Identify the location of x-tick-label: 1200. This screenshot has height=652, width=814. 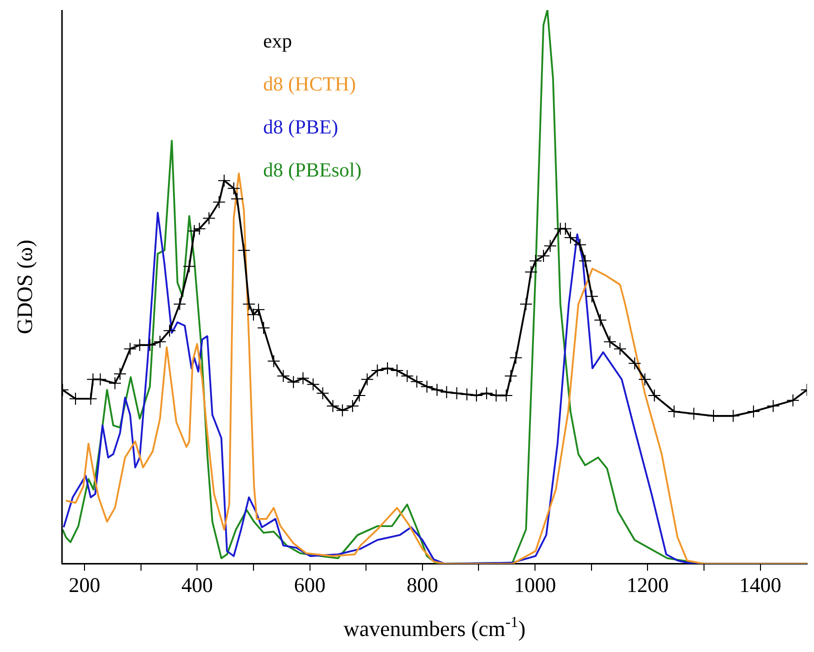
(647, 584).